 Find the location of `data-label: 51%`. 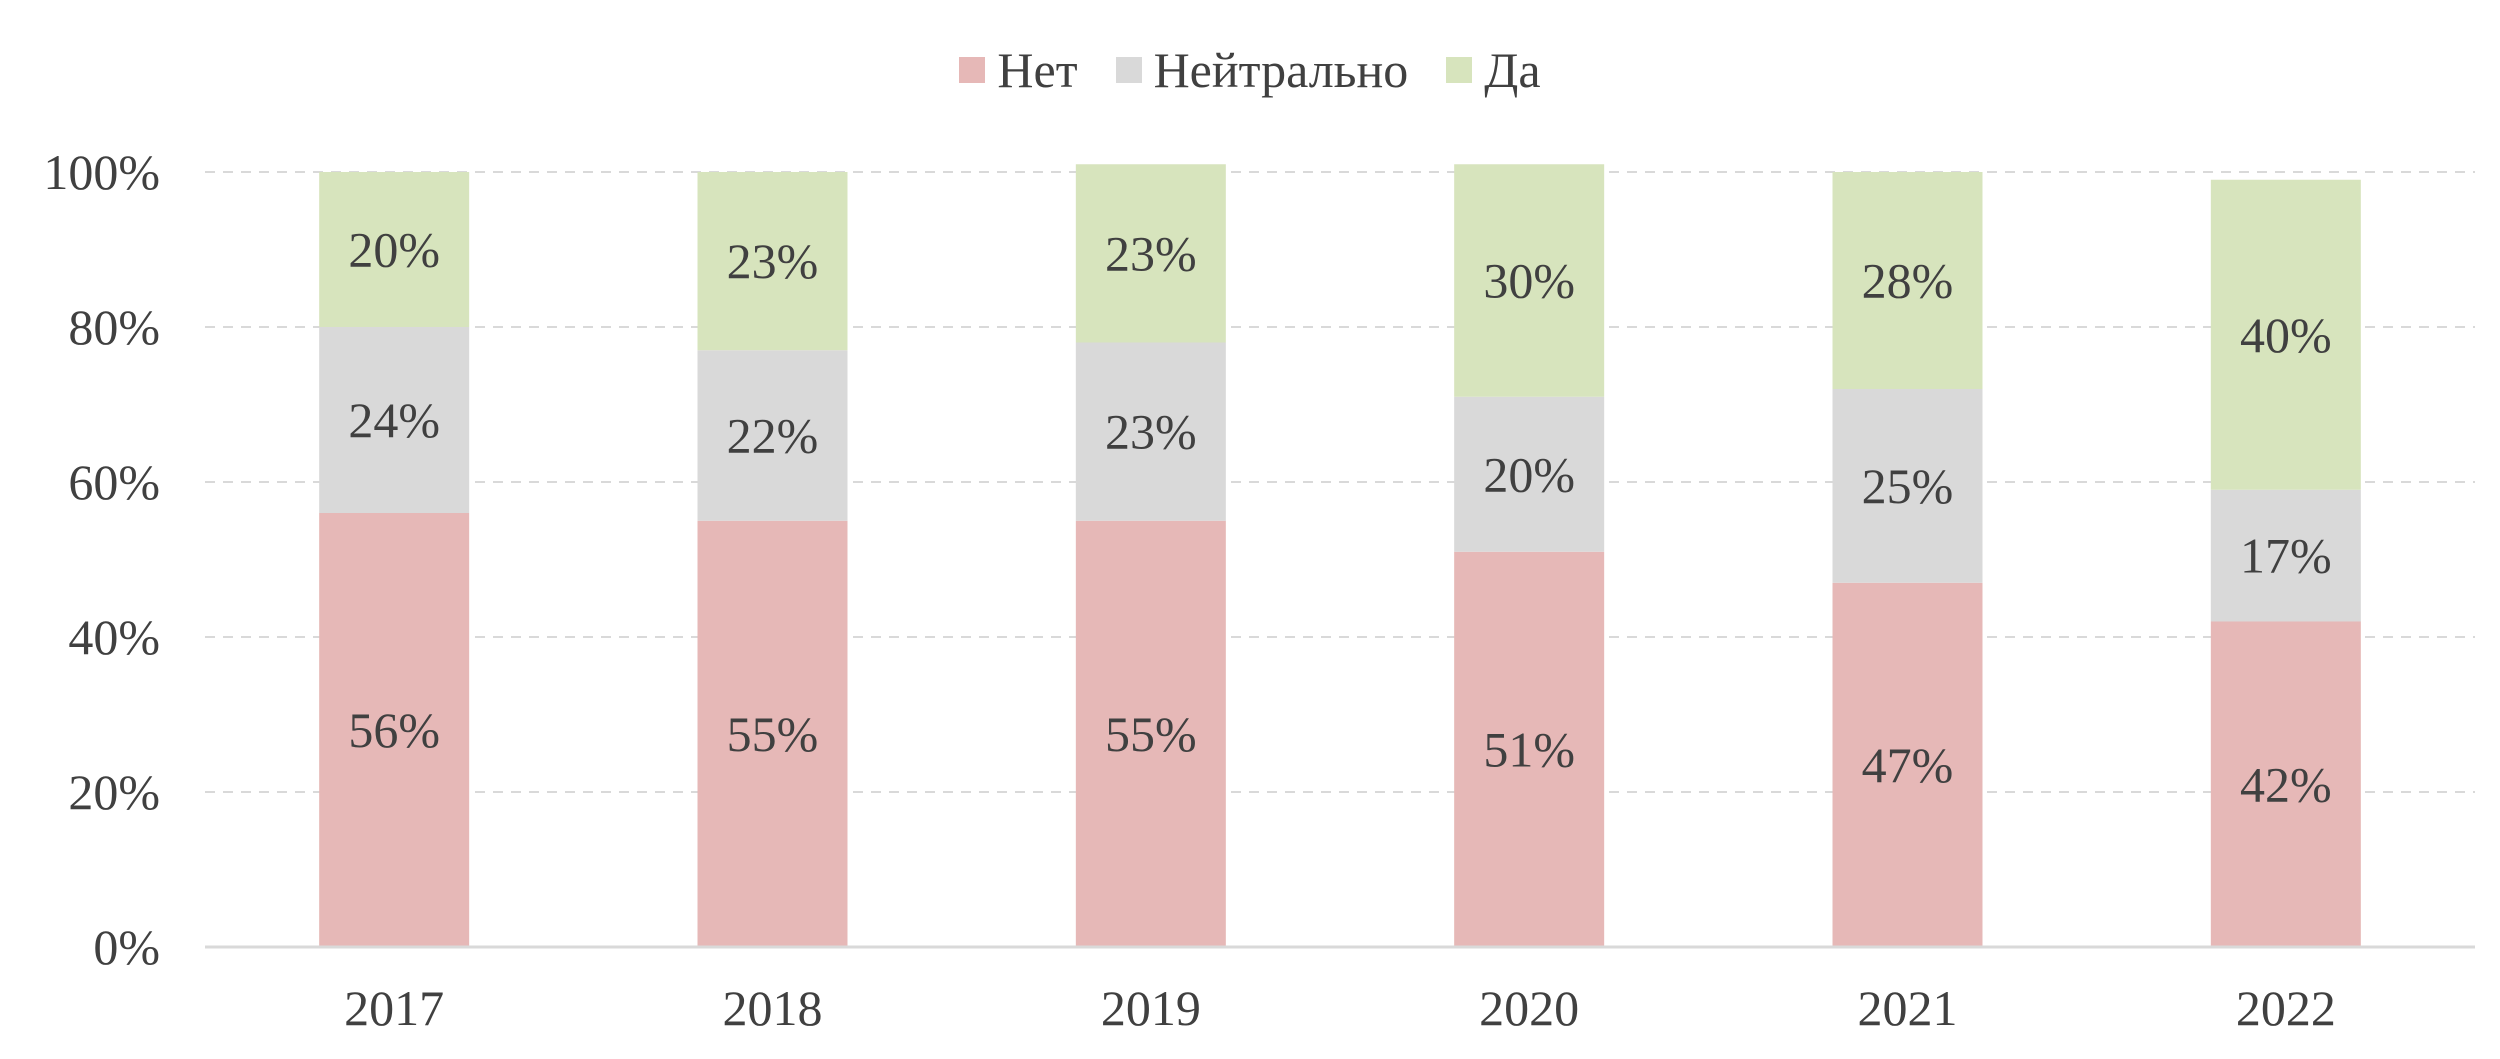

data-label: 51% is located at coordinates (1529, 749).